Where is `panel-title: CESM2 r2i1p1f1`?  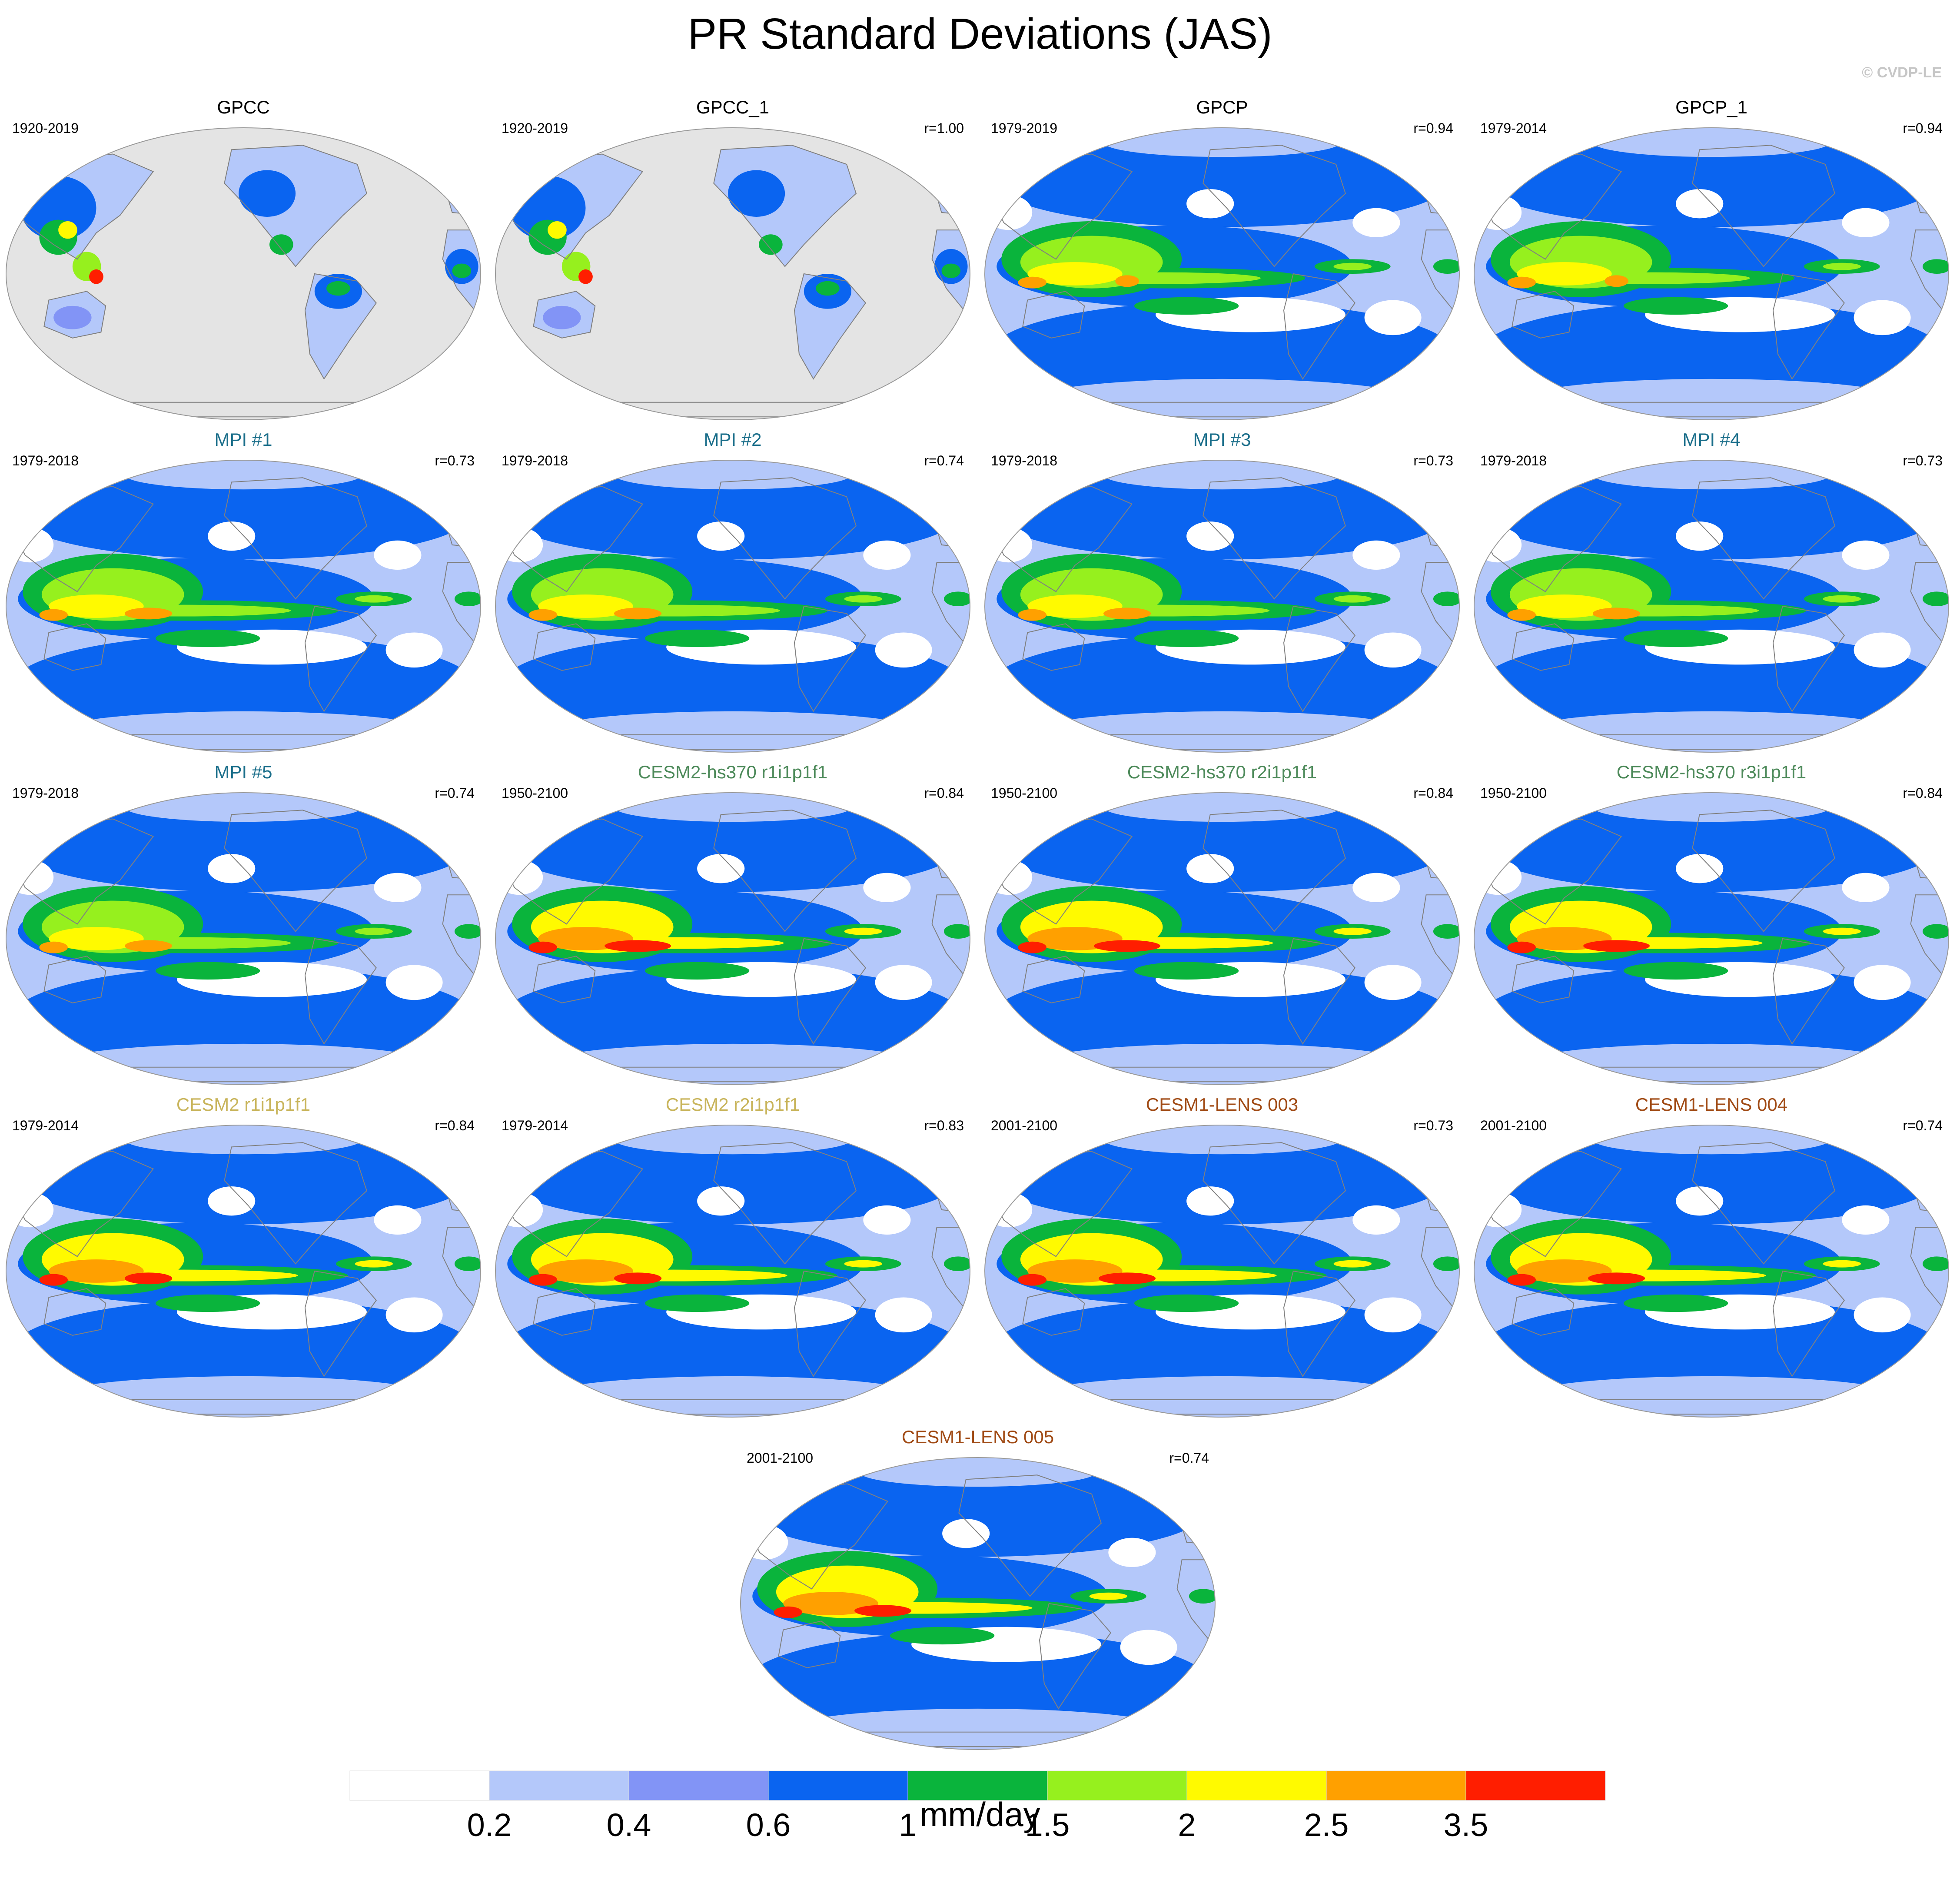
panel-title: CESM2 r2i1p1f1 is located at coordinates (732, 1104).